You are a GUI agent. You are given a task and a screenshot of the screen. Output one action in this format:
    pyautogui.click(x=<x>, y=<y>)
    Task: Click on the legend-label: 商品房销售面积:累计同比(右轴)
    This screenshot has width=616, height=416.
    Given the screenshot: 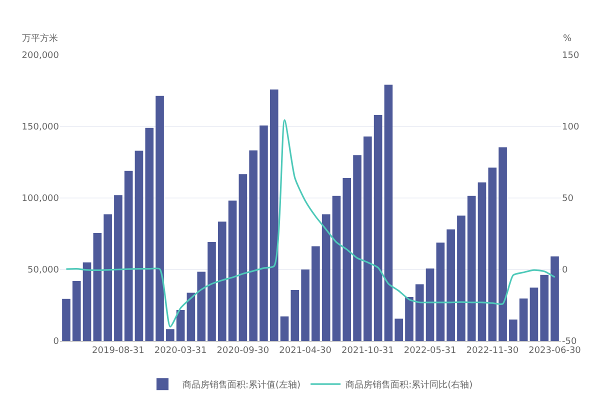 What is the action you would take?
    pyautogui.click(x=409, y=385)
    